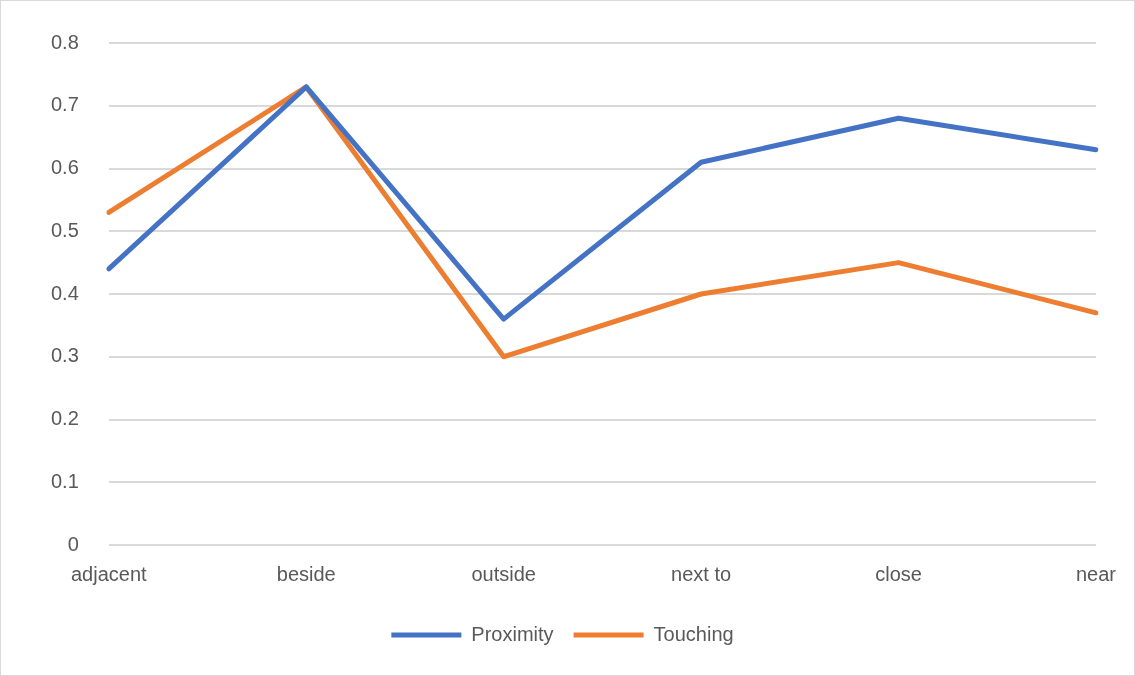 The height and width of the screenshot is (676, 1135). Describe the element at coordinates (109, 573) in the screenshot. I see `x-tick-label: adjacent` at that location.